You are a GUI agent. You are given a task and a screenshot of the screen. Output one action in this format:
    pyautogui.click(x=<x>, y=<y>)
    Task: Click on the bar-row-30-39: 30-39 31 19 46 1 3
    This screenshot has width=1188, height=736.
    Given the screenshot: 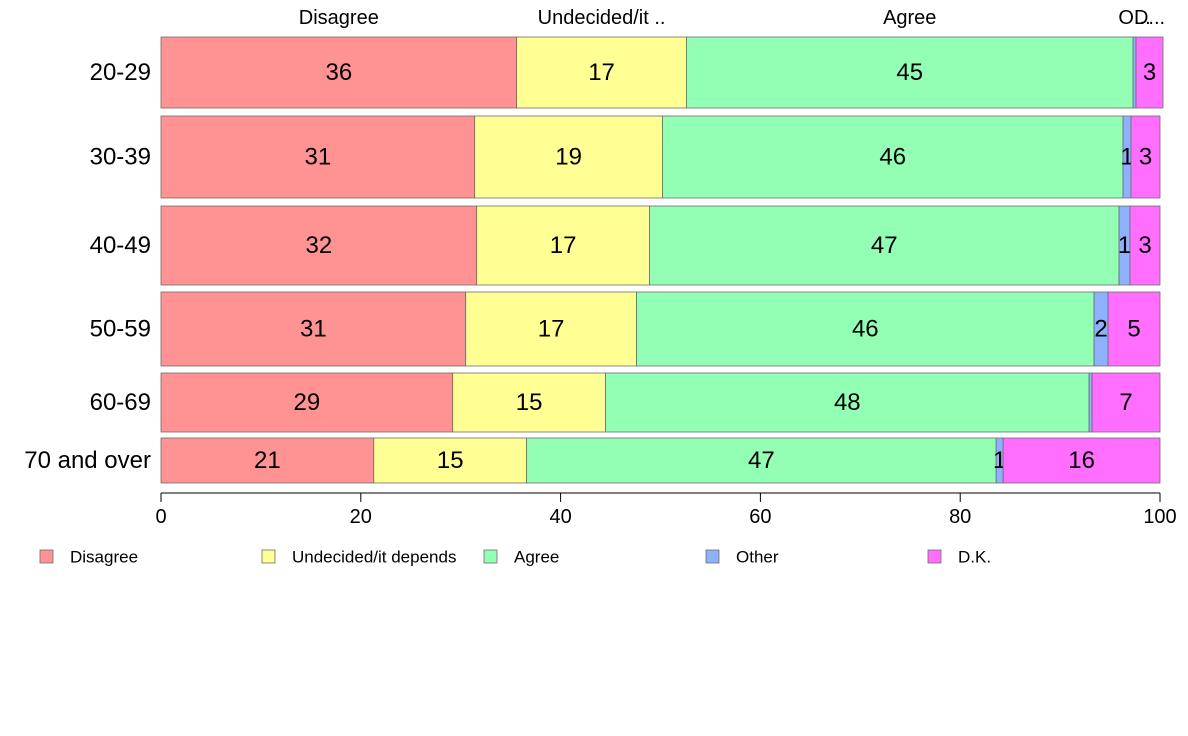 What is the action you would take?
    pyautogui.click(x=625, y=157)
    